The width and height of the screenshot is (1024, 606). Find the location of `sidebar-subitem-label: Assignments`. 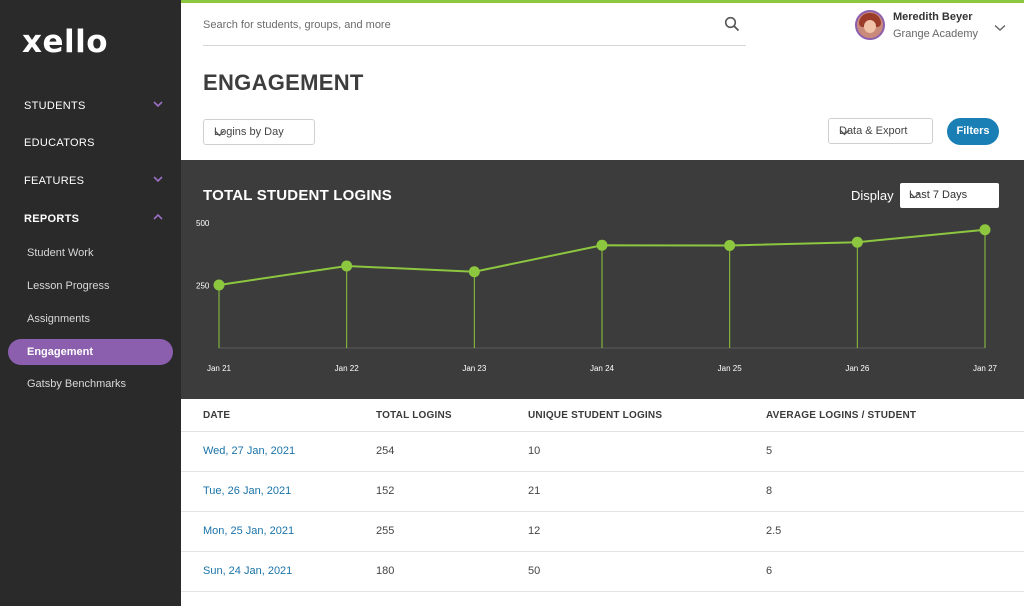

sidebar-subitem-label: Assignments is located at coordinates (58, 319).